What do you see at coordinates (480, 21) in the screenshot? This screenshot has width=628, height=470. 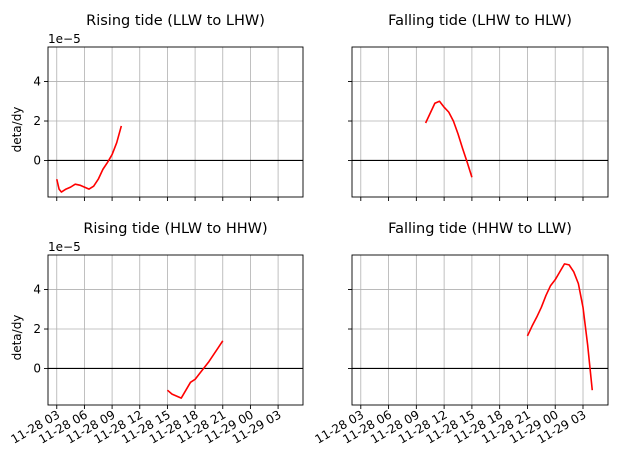 I see `subplot-title: Falling tide (LHW to HLW)` at bounding box center [480, 21].